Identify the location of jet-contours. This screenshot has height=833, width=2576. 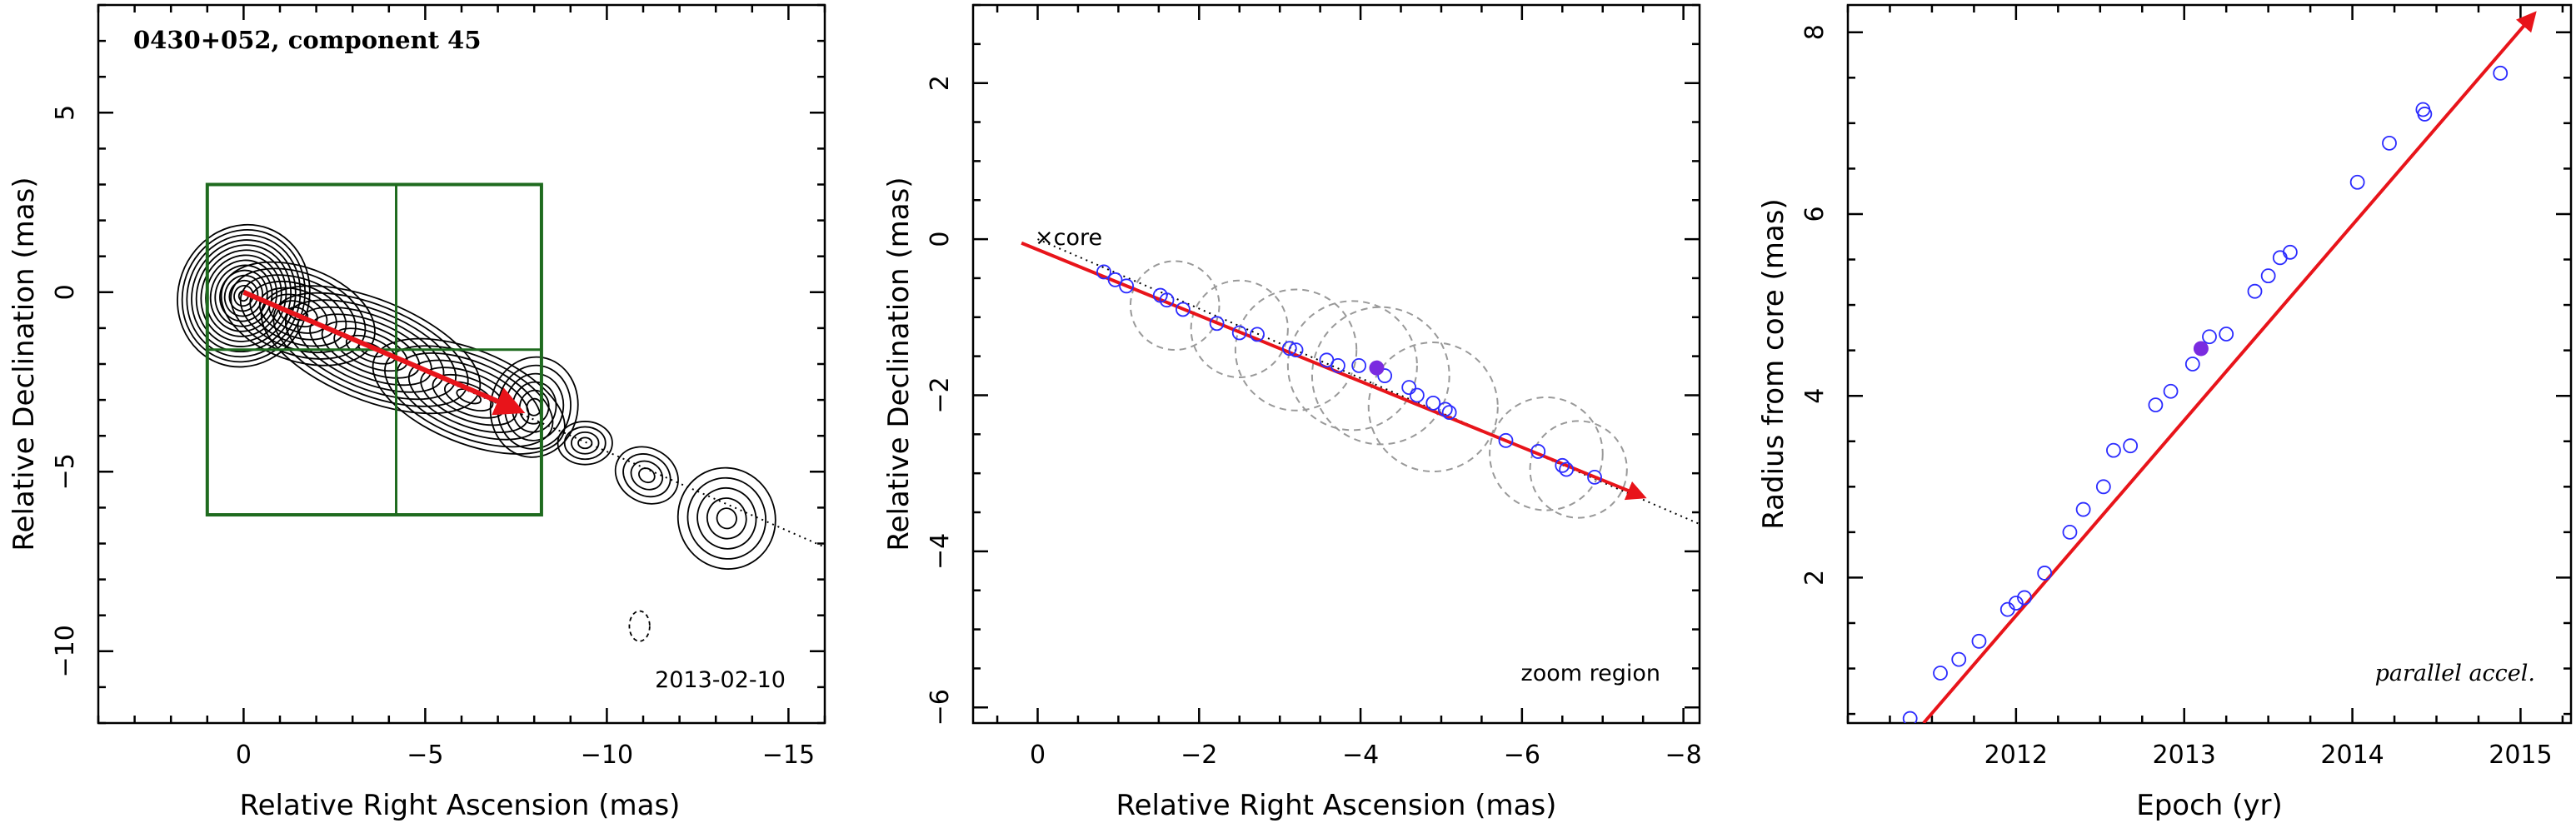
(476, 432).